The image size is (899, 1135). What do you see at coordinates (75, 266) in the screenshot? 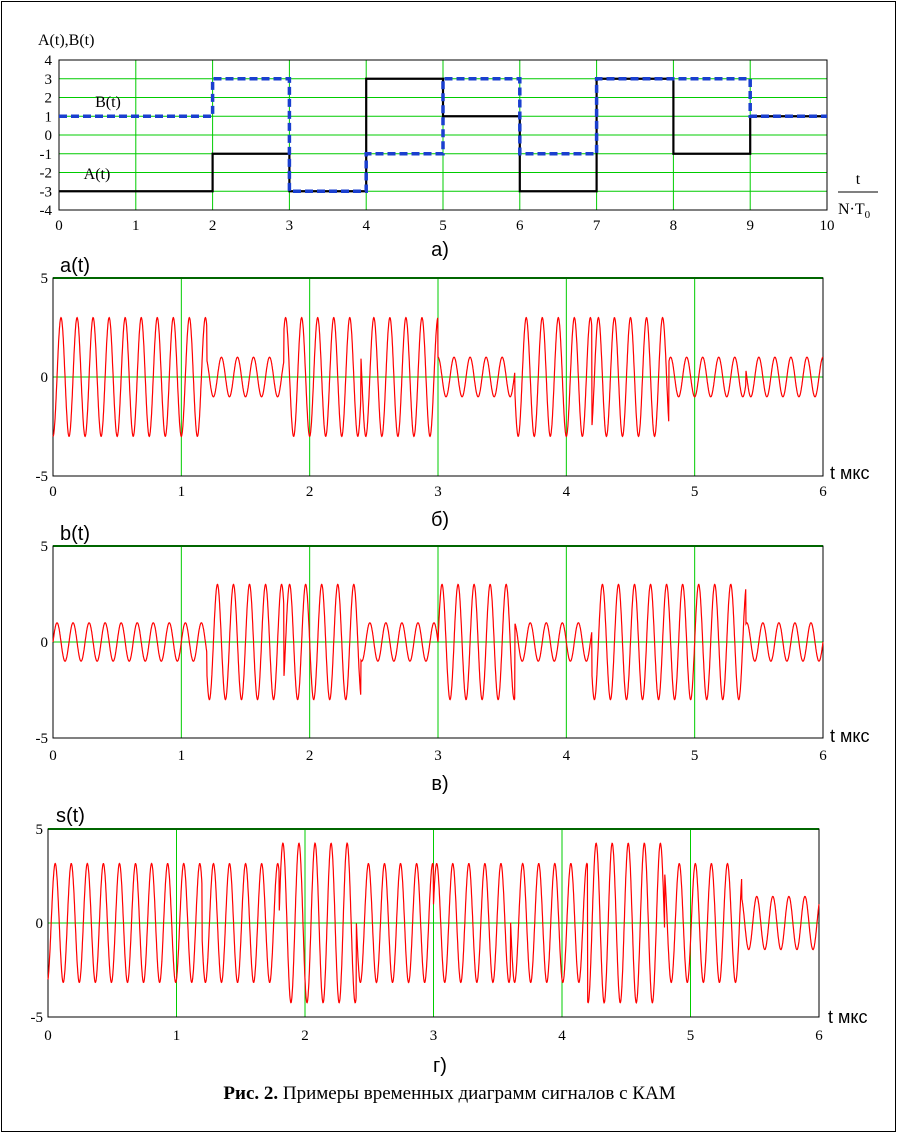
I see `y-axis-title: a(t)` at bounding box center [75, 266].